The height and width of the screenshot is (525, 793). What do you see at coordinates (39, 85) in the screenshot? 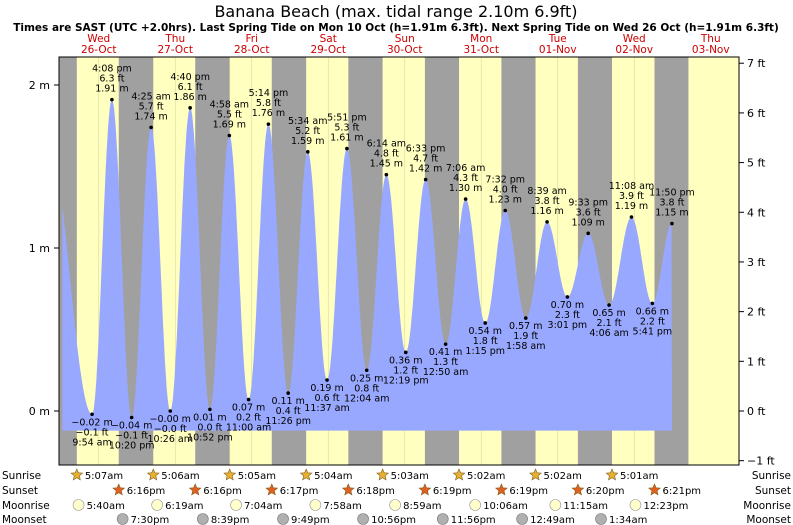
I see `y-tick-label-left: 2 m` at bounding box center [39, 85].